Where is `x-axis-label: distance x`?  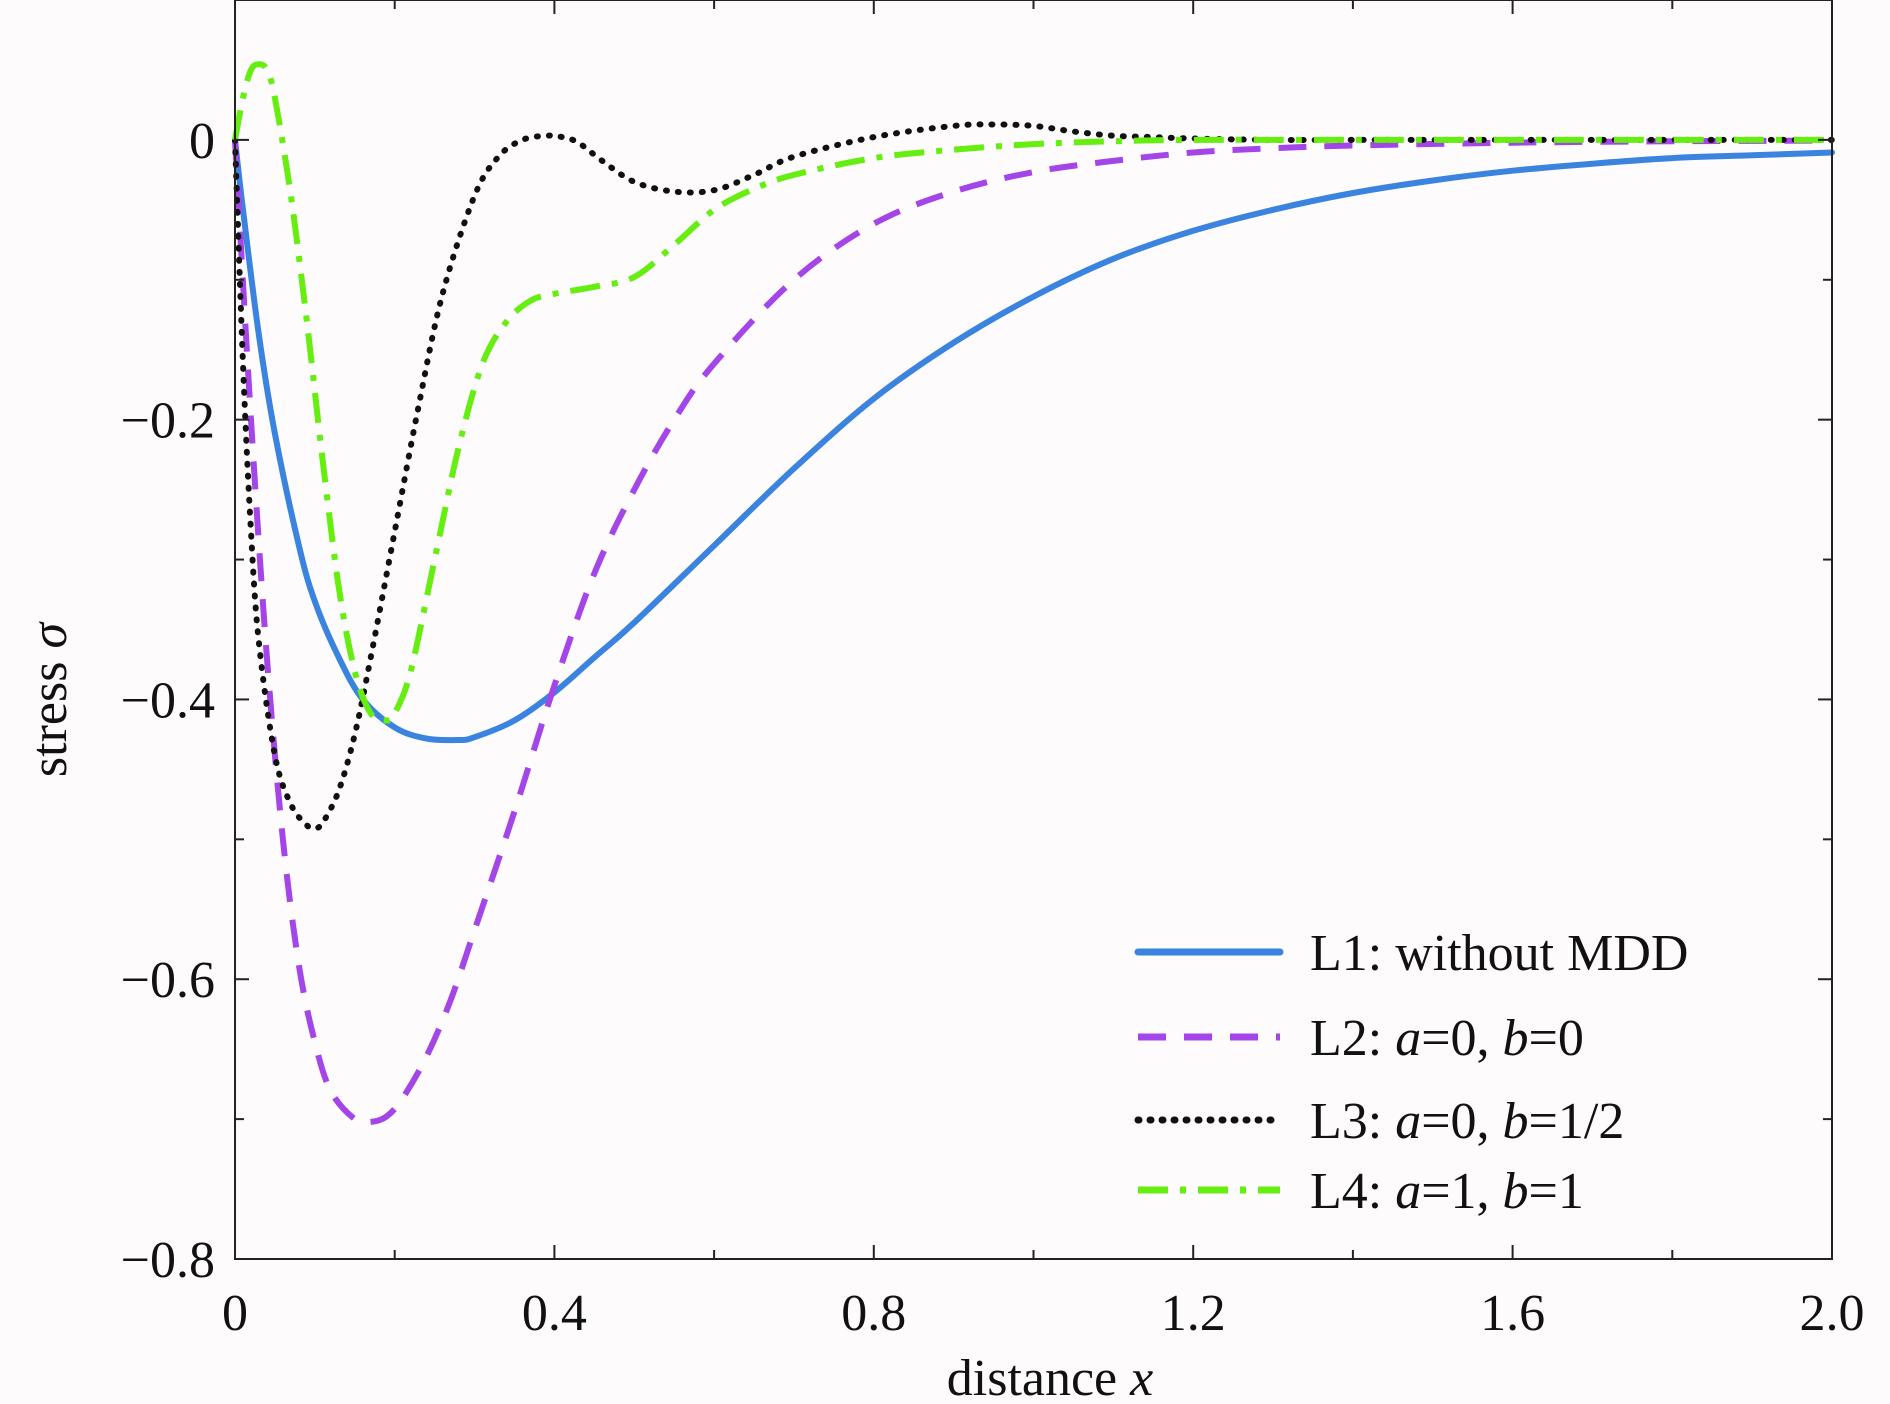
x-axis-label: distance x is located at coordinates (1050, 1374).